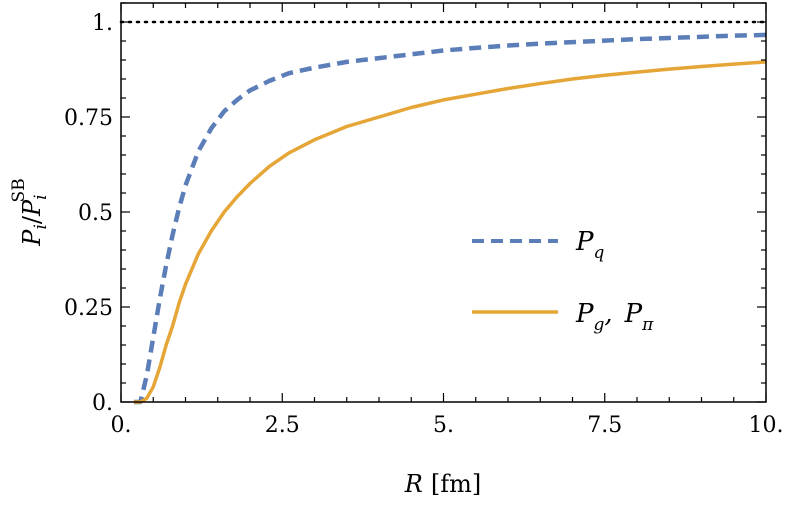 The width and height of the screenshot is (789, 507). I want to click on legend-label-p-q: Pq, so click(590, 245).